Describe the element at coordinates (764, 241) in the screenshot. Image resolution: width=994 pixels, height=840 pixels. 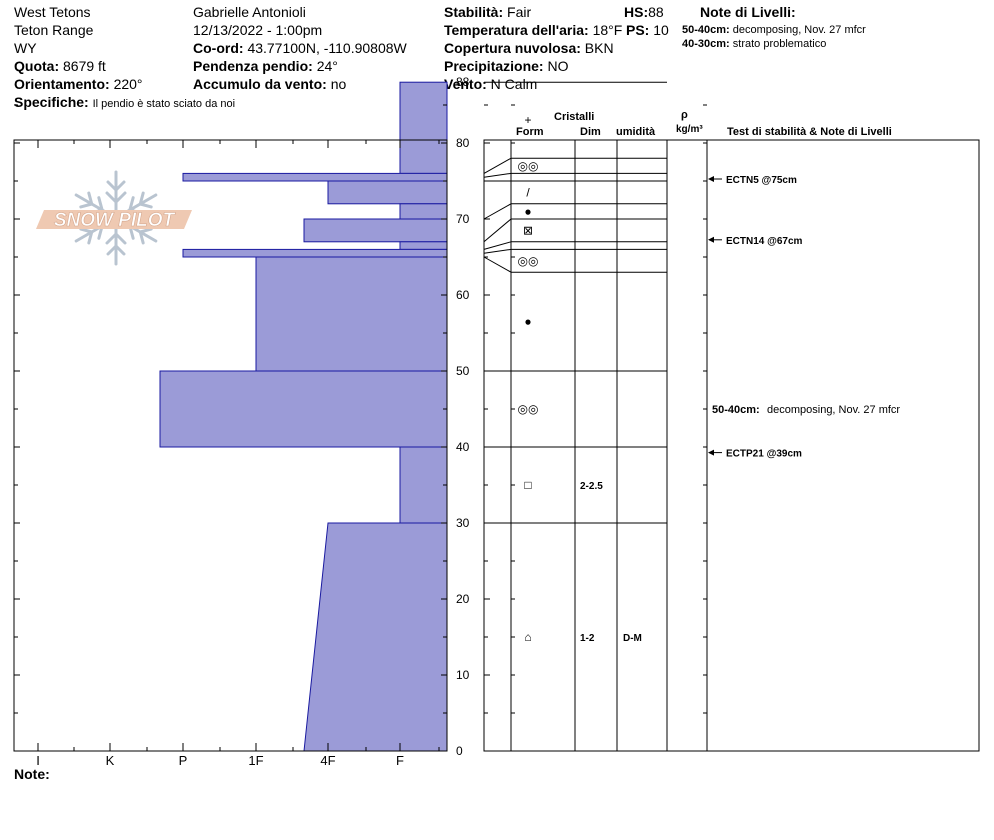
I see `stability-test-label: ECTN14 @67cm` at that location.